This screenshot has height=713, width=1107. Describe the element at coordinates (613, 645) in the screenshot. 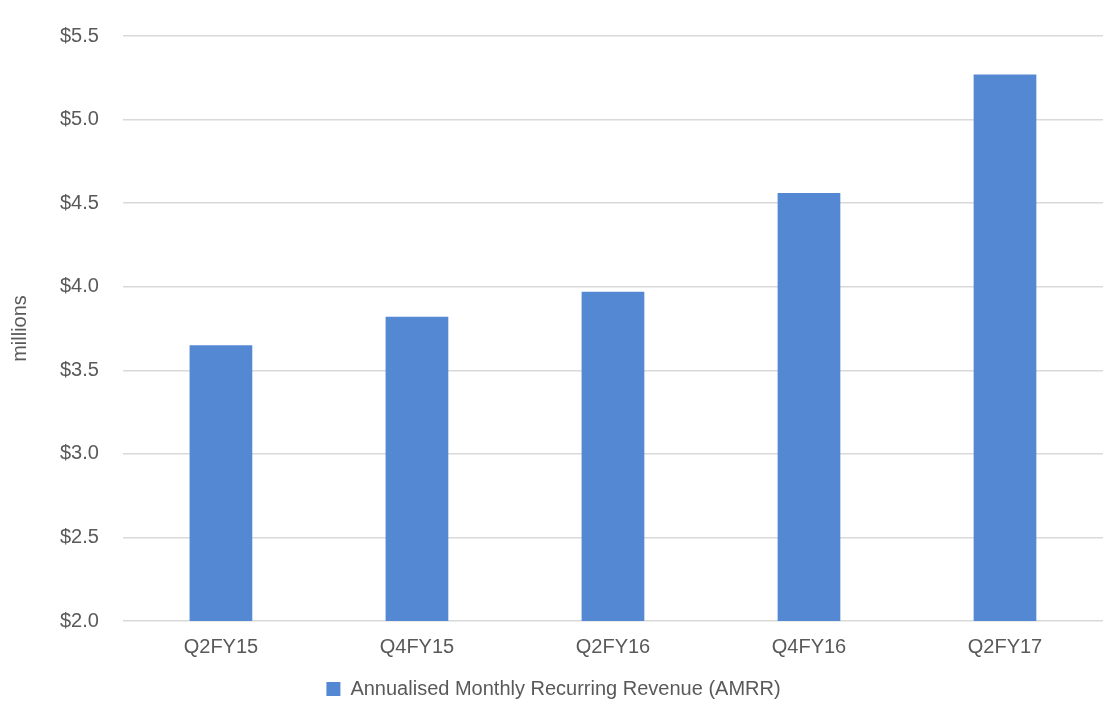

I see `x-tick-label: Q2FY16` at that location.